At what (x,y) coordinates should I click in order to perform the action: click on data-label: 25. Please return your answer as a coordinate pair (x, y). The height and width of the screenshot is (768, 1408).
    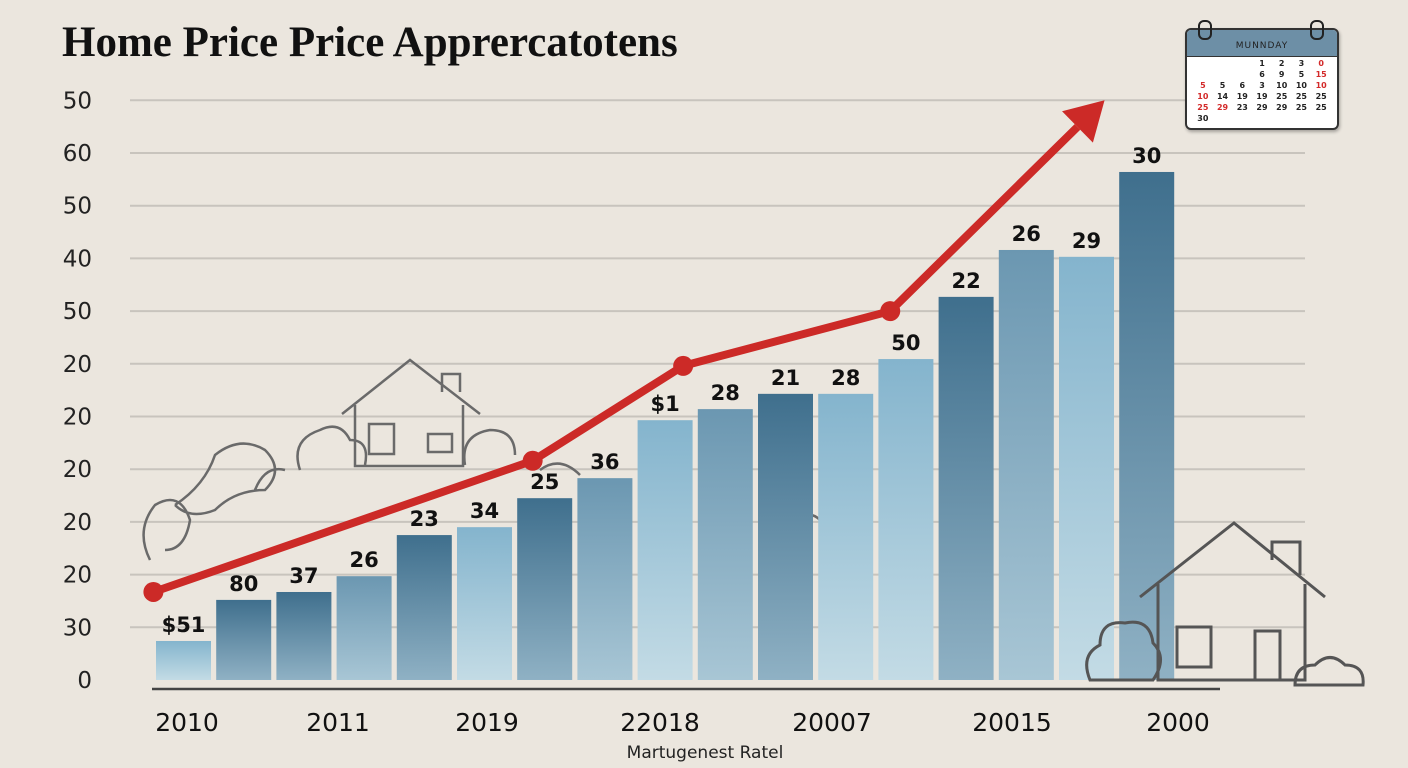
    Looking at the image, I should click on (544, 482).